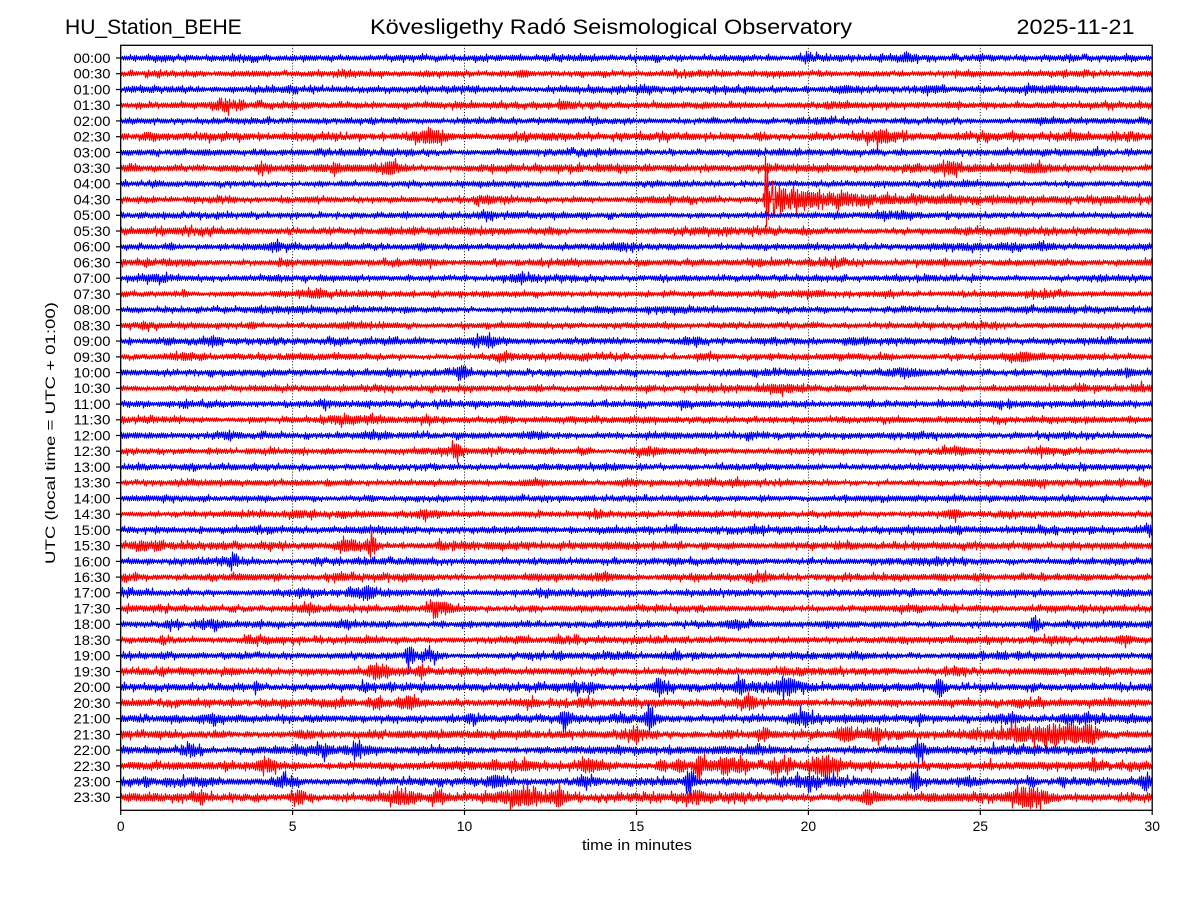 The width and height of the screenshot is (1200, 900). I want to click on svg-text: 12:00, so click(92, 435).